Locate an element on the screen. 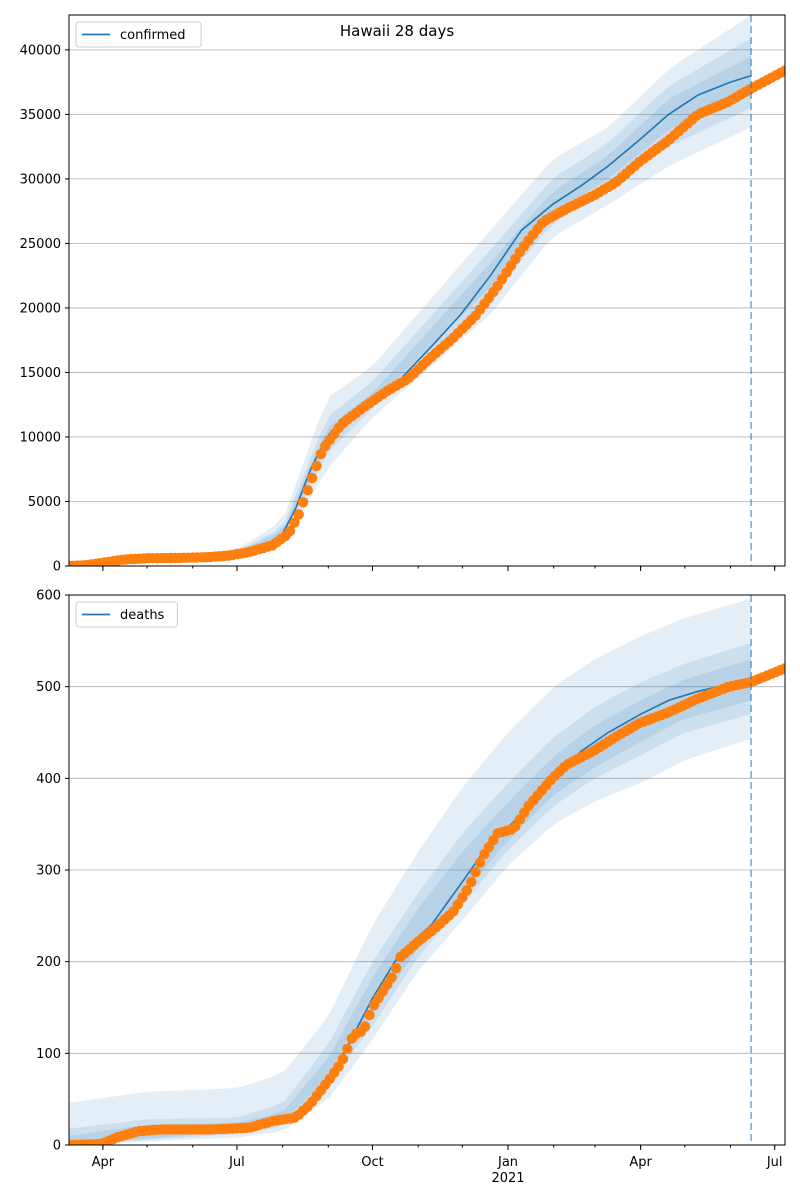 The width and height of the screenshot is (800, 1200). y-tick-label: 30000 is located at coordinates (40, 179).